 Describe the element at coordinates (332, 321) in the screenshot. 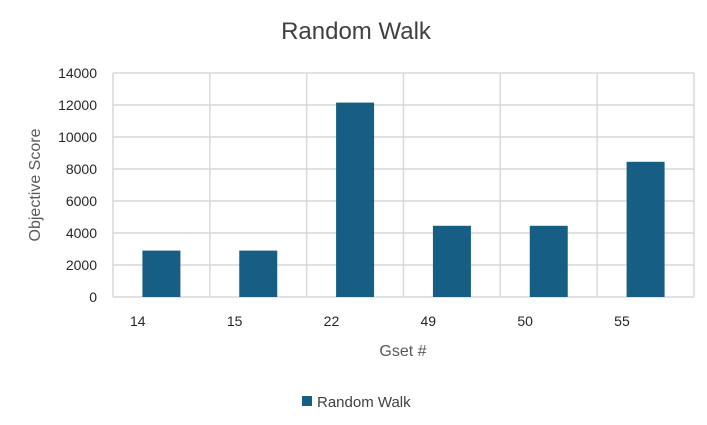

I see `x-tick-label: 22` at that location.